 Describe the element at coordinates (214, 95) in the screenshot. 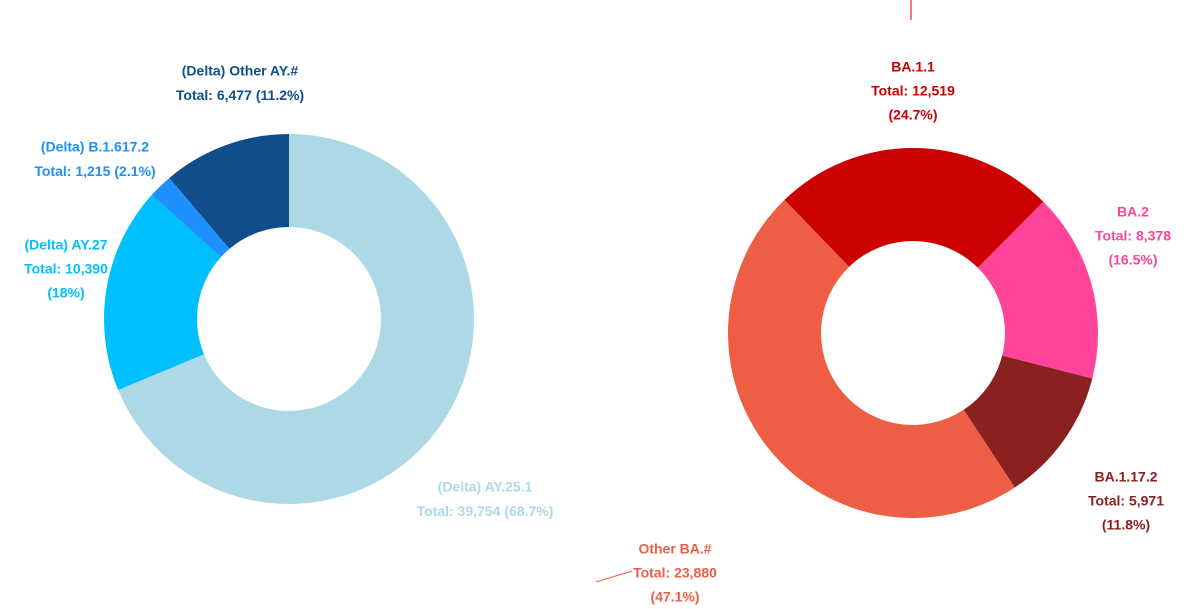

I see `value-label: Total: 6,477` at that location.